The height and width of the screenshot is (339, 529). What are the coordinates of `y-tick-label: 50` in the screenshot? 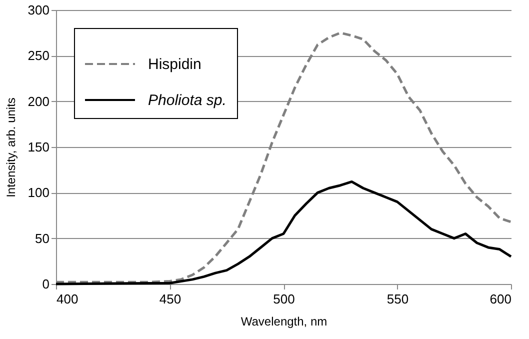 It's located at (42, 238).